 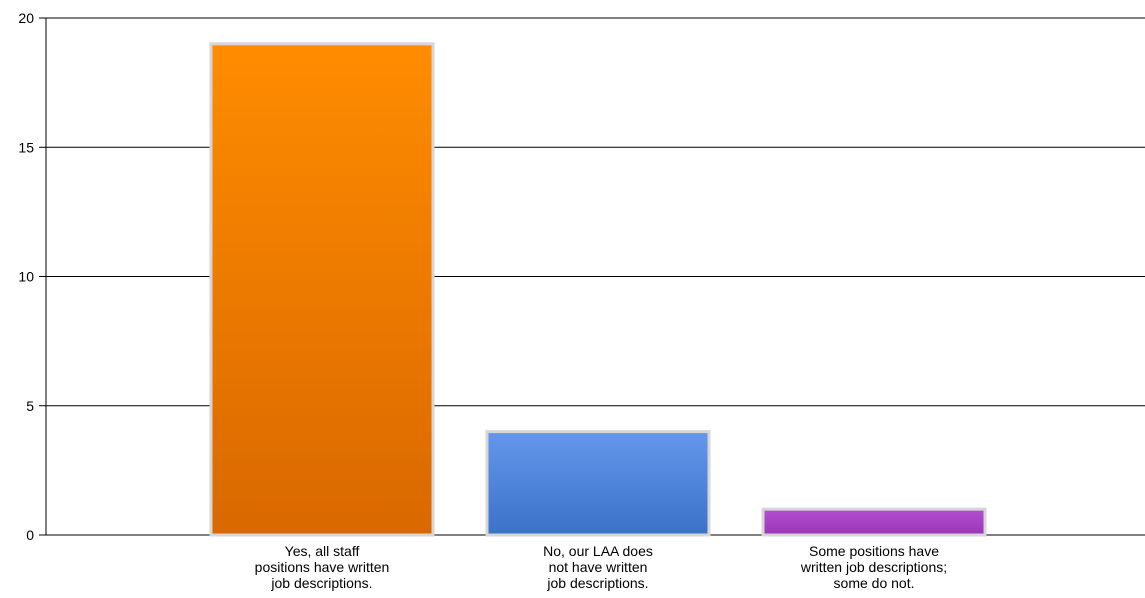 What do you see at coordinates (873, 567) in the screenshot?
I see `category-label-line: written job descriptions;` at bounding box center [873, 567].